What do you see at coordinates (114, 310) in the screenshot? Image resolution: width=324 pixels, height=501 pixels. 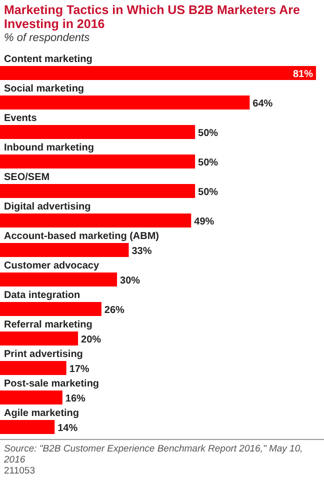 I see `data-label: 26%` at bounding box center [114, 310].